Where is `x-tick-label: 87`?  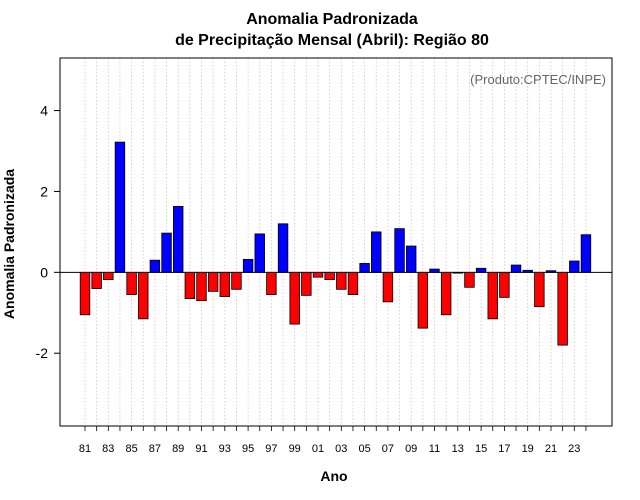 x-tick-label: 87 is located at coordinates (155, 449).